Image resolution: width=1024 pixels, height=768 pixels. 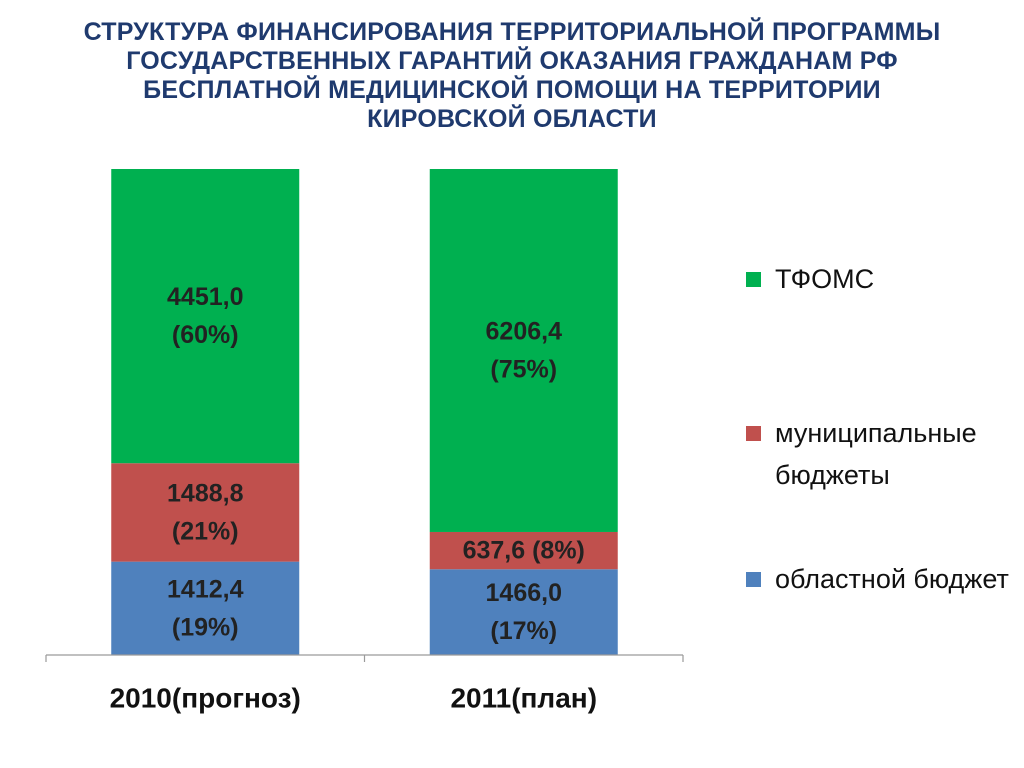 What do you see at coordinates (892, 579) in the screenshot?
I see `legend-label: областной бюджет` at bounding box center [892, 579].